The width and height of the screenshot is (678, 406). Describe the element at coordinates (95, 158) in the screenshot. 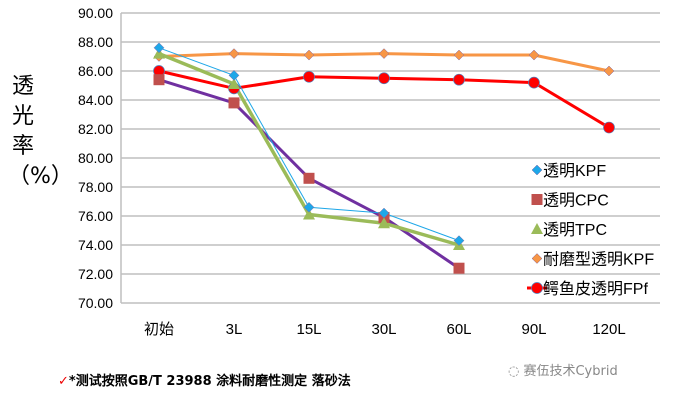

I see `y-tick-label: 80.00` at that location.